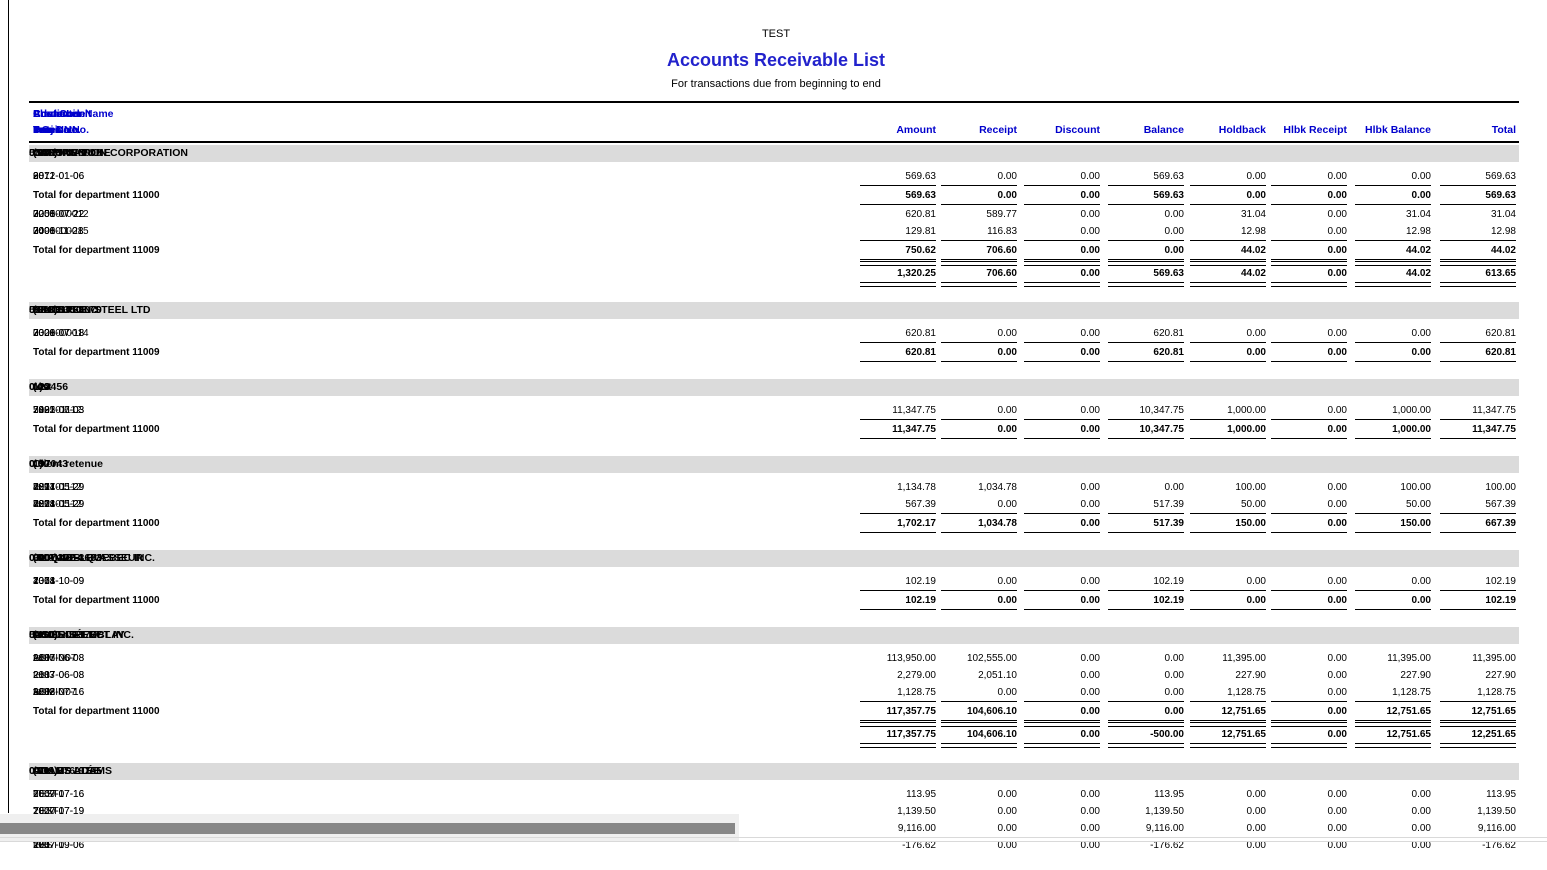  I want to click on cell-invoice-no: 0000000012, so click(61, 214).